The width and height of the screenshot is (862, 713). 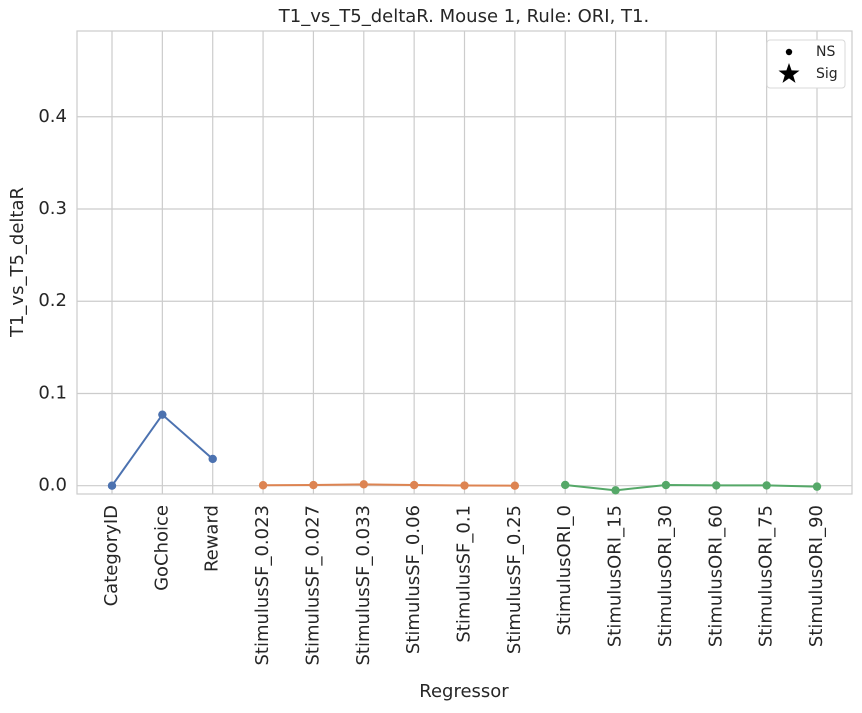 What do you see at coordinates (615, 576) in the screenshot?
I see `x-tick-label: StimulusORI_15` at bounding box center [615, 576].